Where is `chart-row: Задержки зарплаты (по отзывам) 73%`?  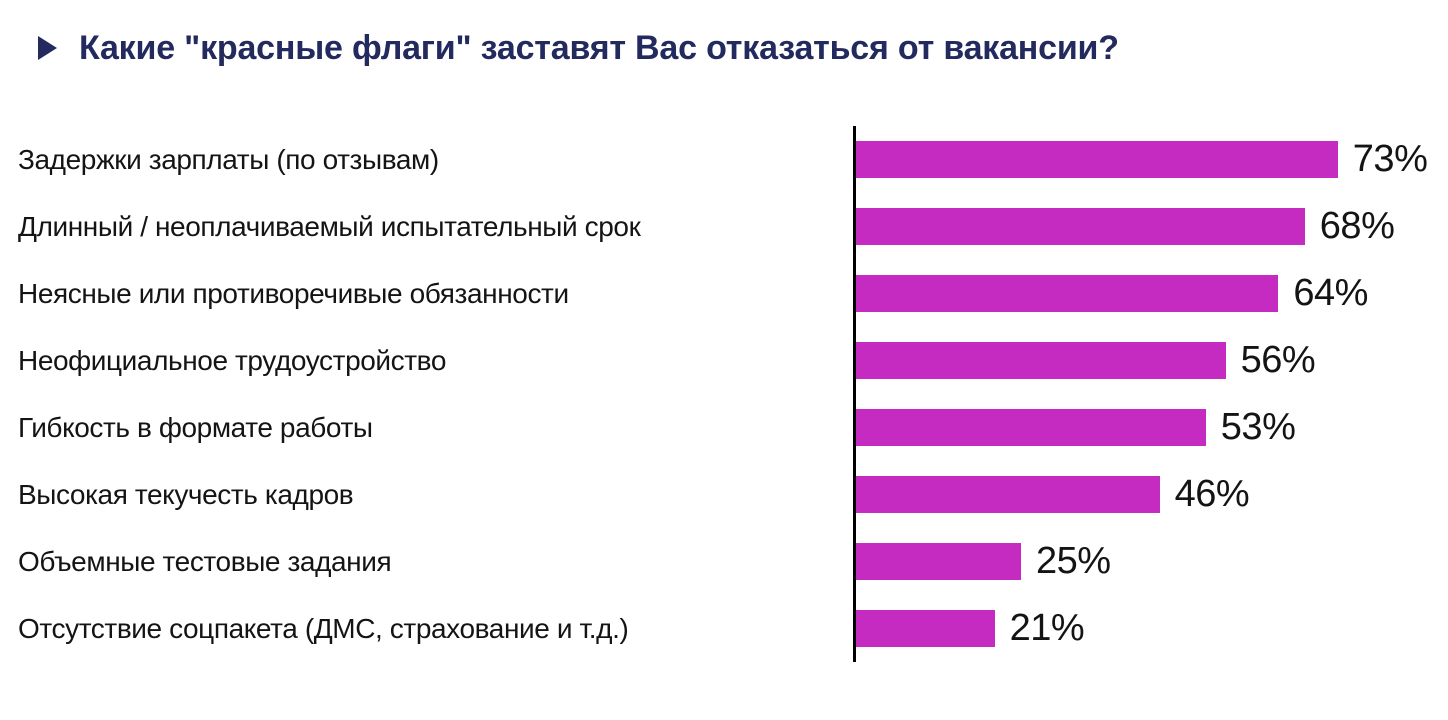
chart-row: Задержки зарплаты (по отзывам) 73% is located at coordinates (724, 159).